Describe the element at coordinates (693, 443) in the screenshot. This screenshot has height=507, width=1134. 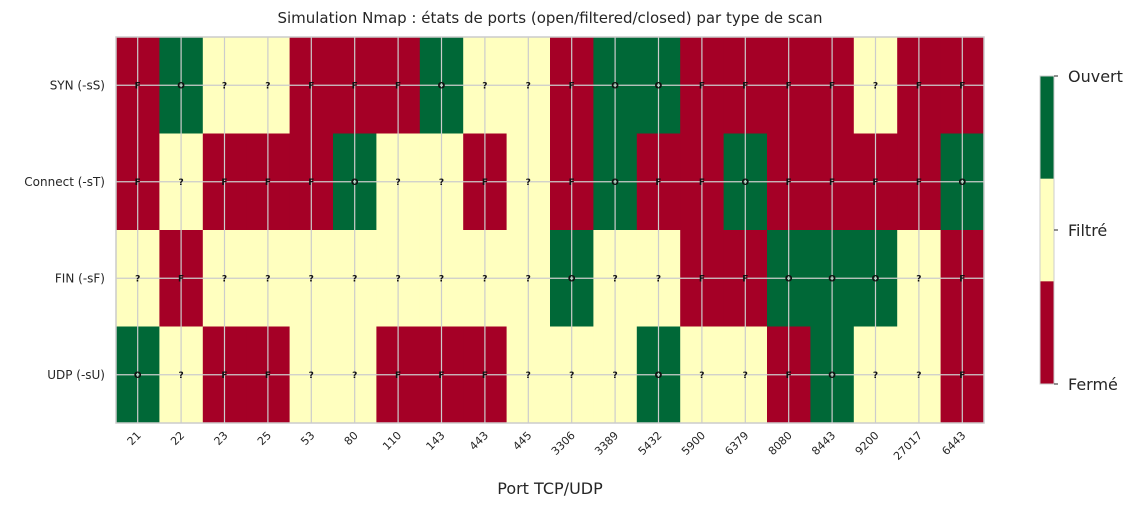
I see `x-tick-label: 5900` at that location.